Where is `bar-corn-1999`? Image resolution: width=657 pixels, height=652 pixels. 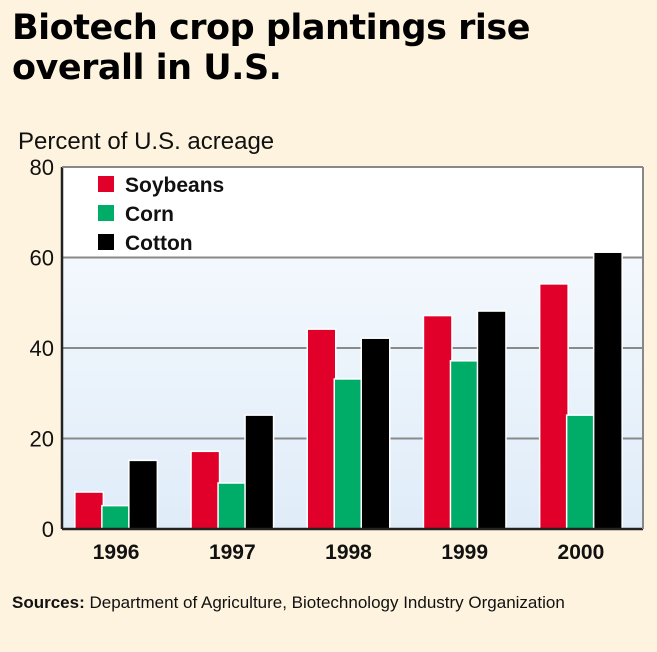
bar-corn-1999 is located at coordinates (465, 445).